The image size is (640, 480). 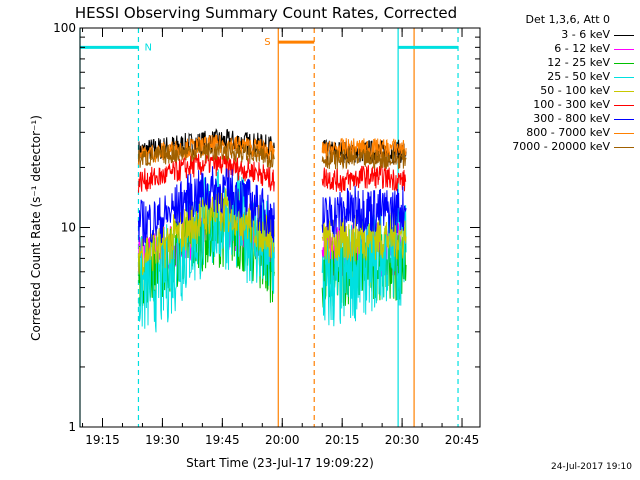 What do you see at coordinates (72, 427) in the screenshot?
I see `y-tick-label-0: 1` at bounding box center [72, 427].